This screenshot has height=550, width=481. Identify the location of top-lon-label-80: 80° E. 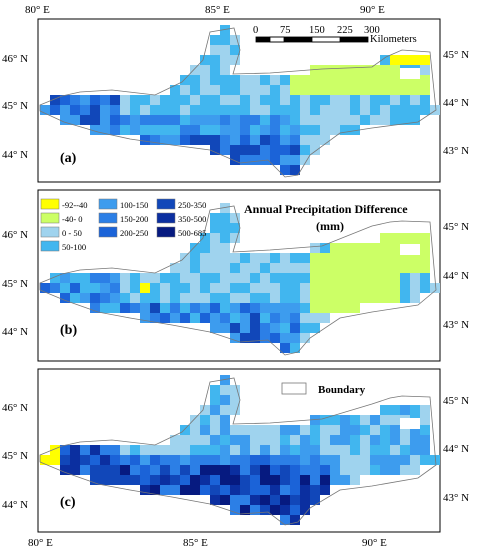
(37, 10).